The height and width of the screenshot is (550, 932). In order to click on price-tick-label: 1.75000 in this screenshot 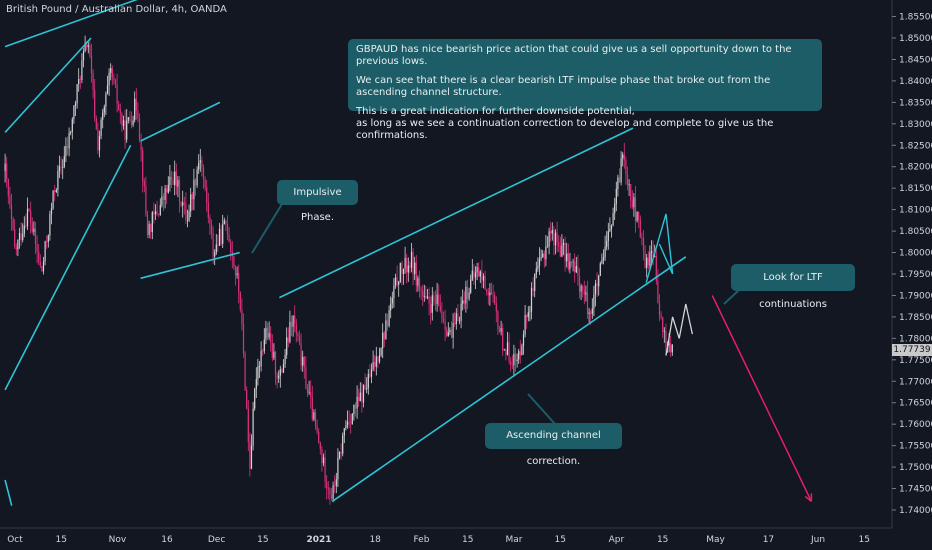, I will do `click(915, 468)`.